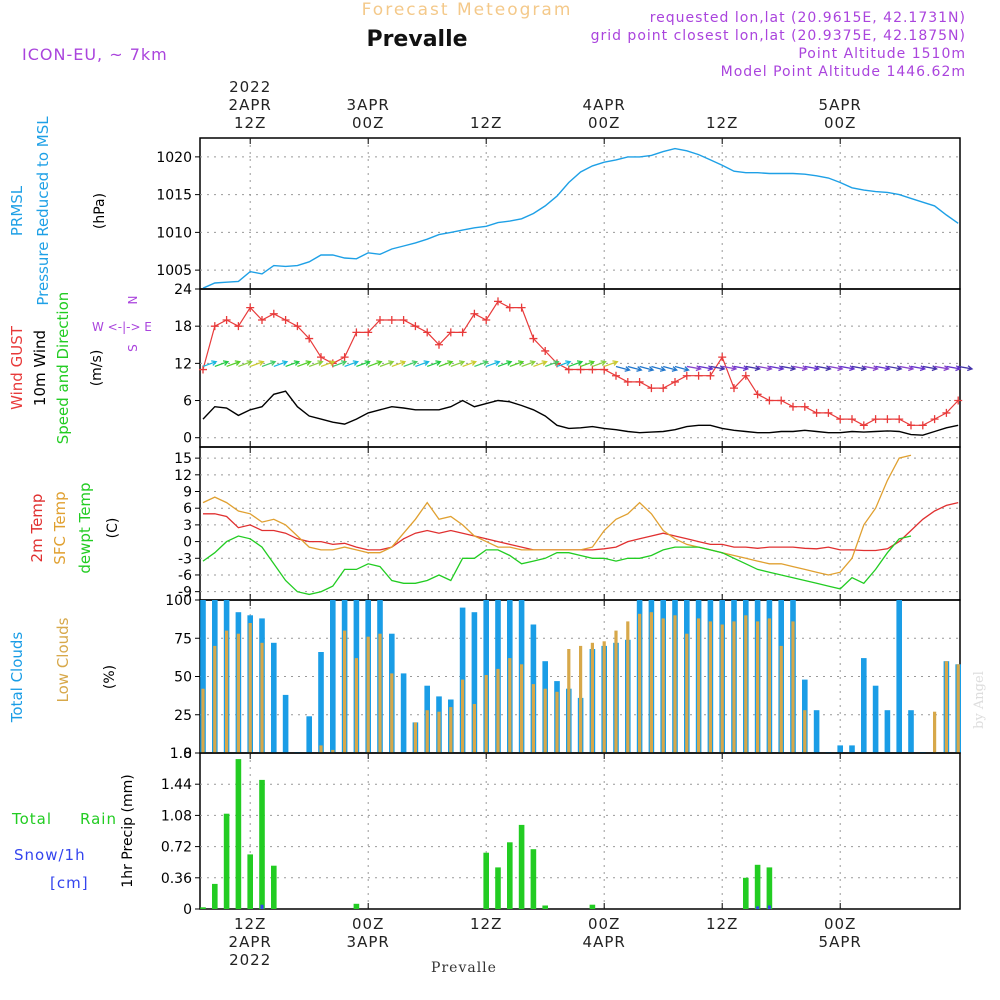  What do you see at coordinates (183, 290) in the screenshot?
I see `y-tick-label: 24` at bounding box center [183, 290].